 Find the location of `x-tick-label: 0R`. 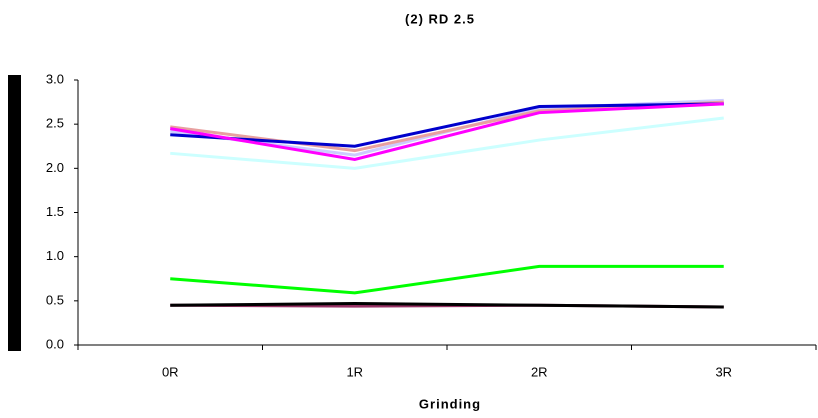

x-tick-label: 0R is located at coordinates (170, 371).